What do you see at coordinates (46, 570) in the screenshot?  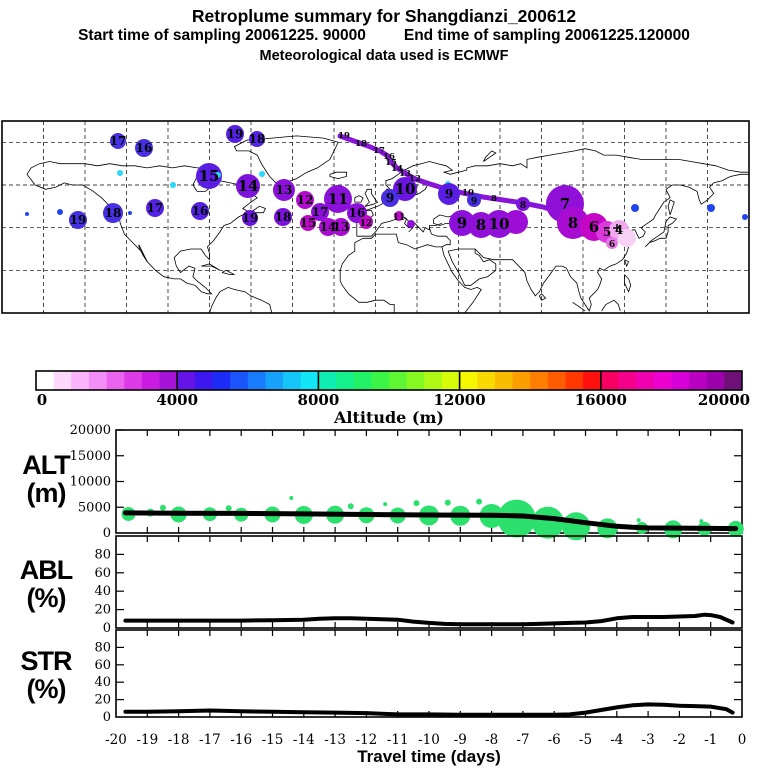 I see `abl-axis-title: ABL` at bounding box center [46, 570].